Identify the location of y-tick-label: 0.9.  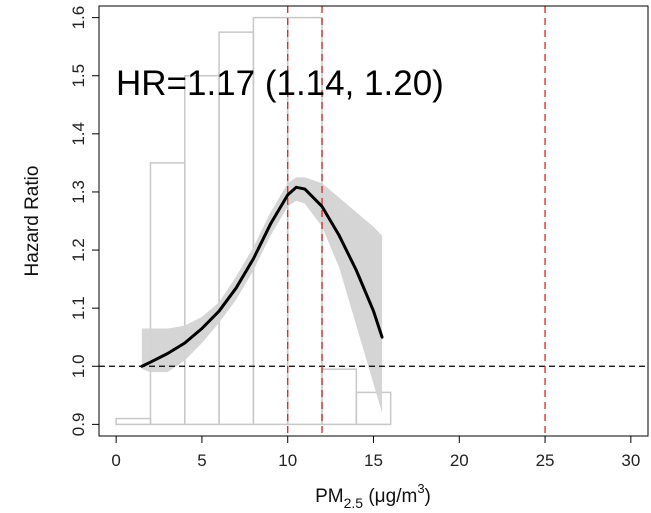
(78, 425).